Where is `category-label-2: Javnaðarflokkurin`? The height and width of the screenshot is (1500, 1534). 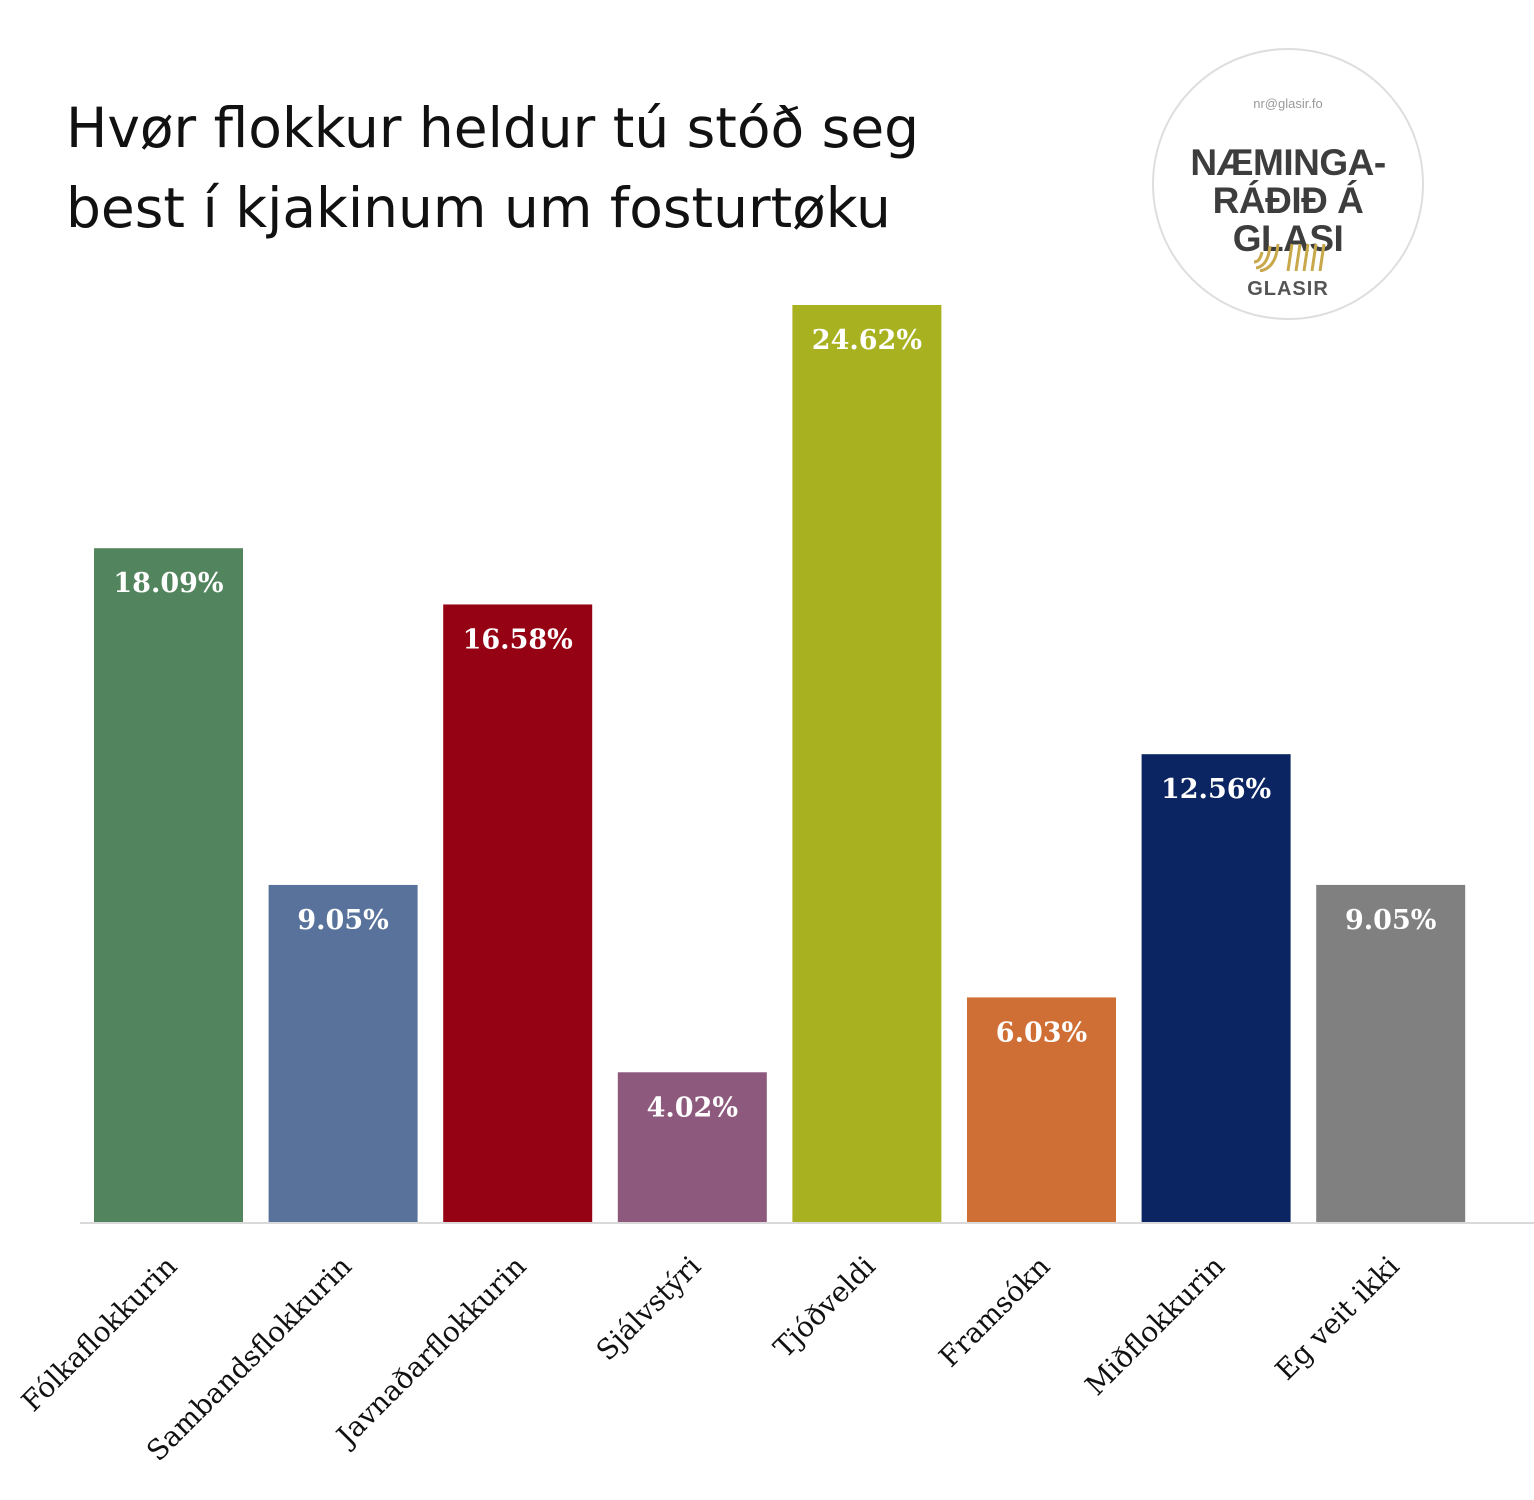
category-label-2: Javnaðarflokkurin is located at coordinates (430, 1352).